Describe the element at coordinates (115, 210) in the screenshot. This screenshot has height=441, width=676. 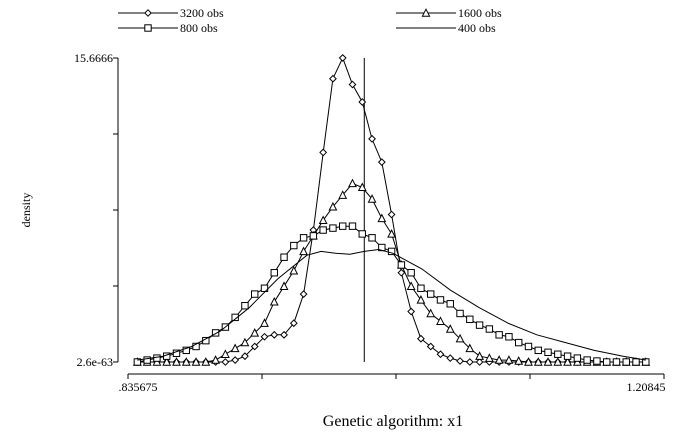
I see `y-ticks` at that location.